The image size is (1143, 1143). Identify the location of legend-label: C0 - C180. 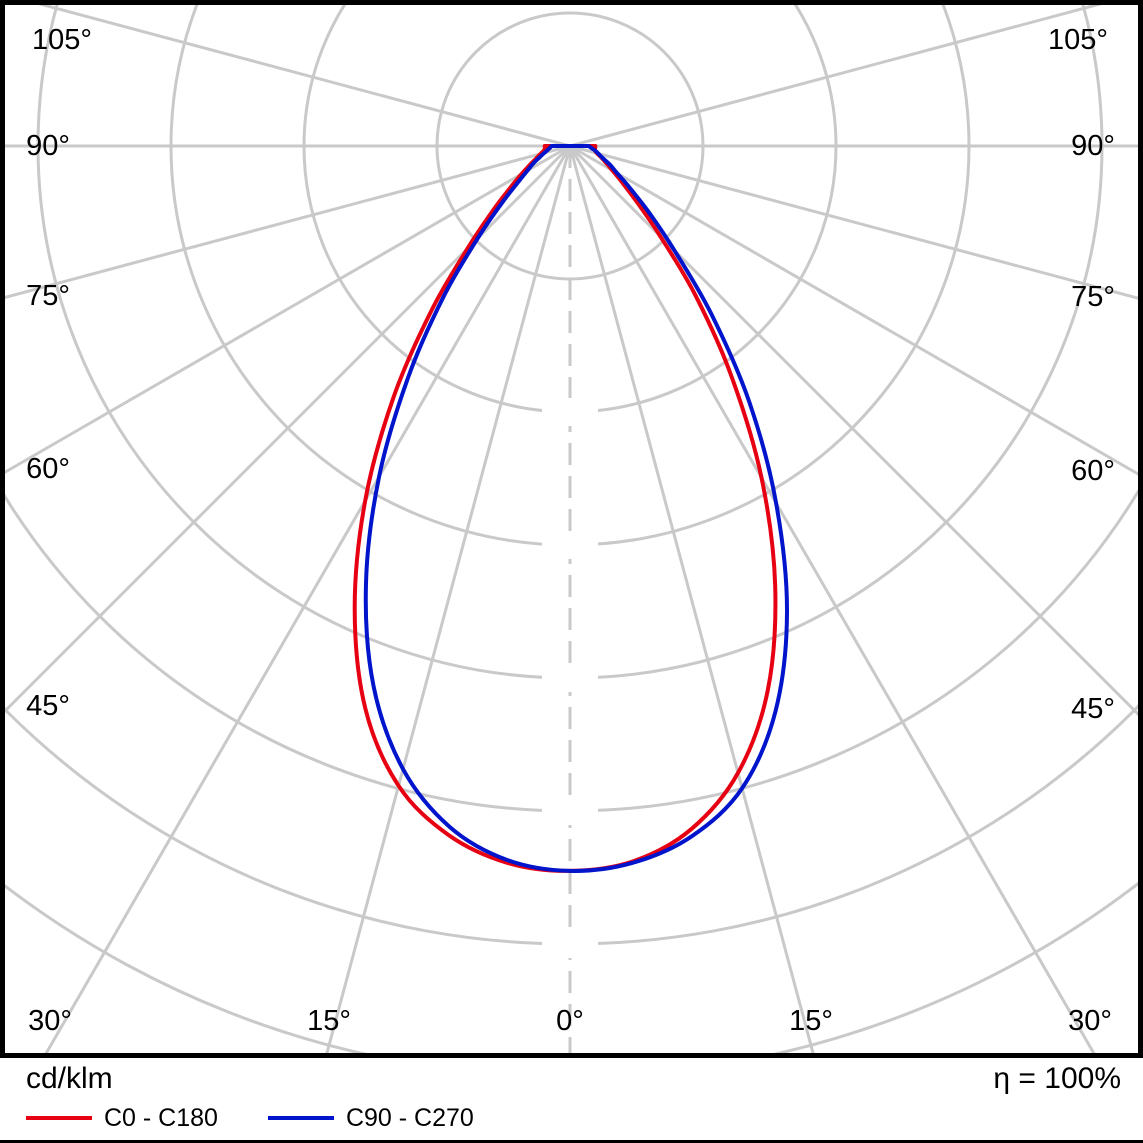
(161, 1117).